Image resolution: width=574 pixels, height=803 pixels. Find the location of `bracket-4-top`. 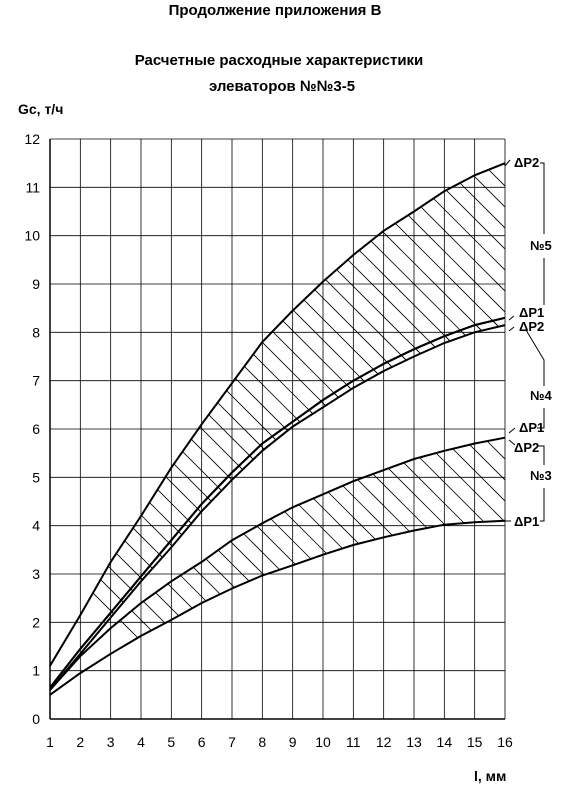

bracket-4-top is located at coordinates (535, 357).